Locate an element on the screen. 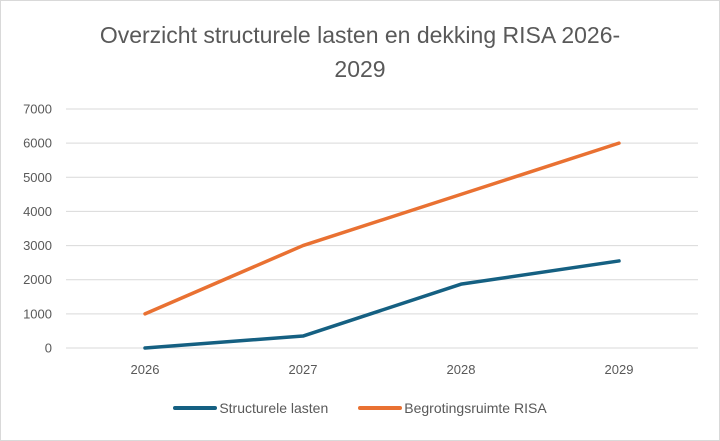 This screenshot has width=720, height=441. legend-item-begrotingsruimte-risa: Begrotingsruimte RISA is located at coordinates (452, 408).